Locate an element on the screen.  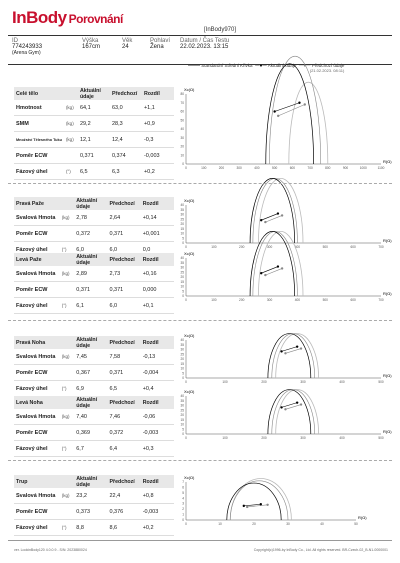
y-tick-label: 25 is located at coordinates (182, 272).